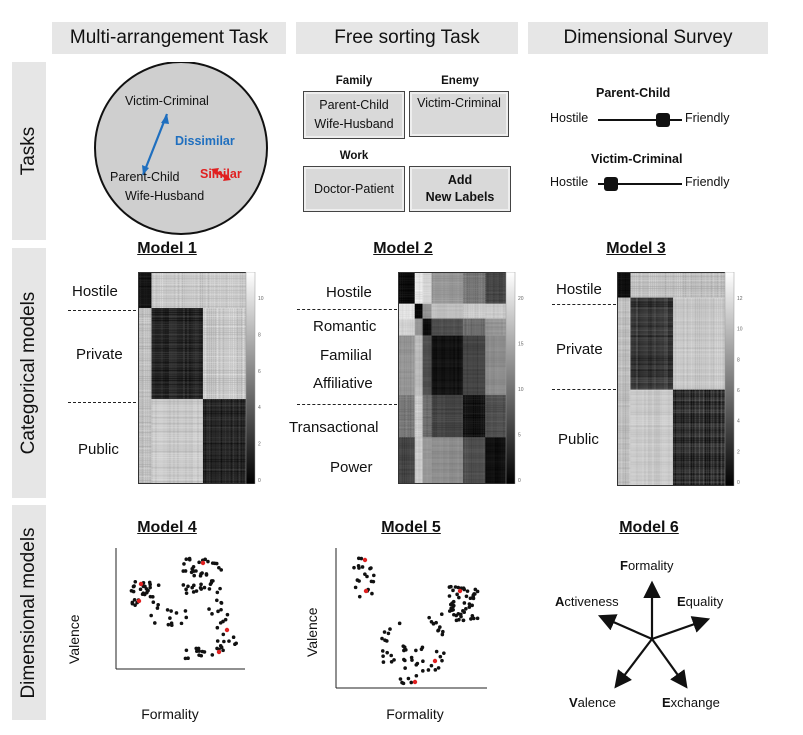  What do you see at coordinates (700, 601) in the screenshot?
I see `dim-equality: Equality` at bounding box center [700, 601].